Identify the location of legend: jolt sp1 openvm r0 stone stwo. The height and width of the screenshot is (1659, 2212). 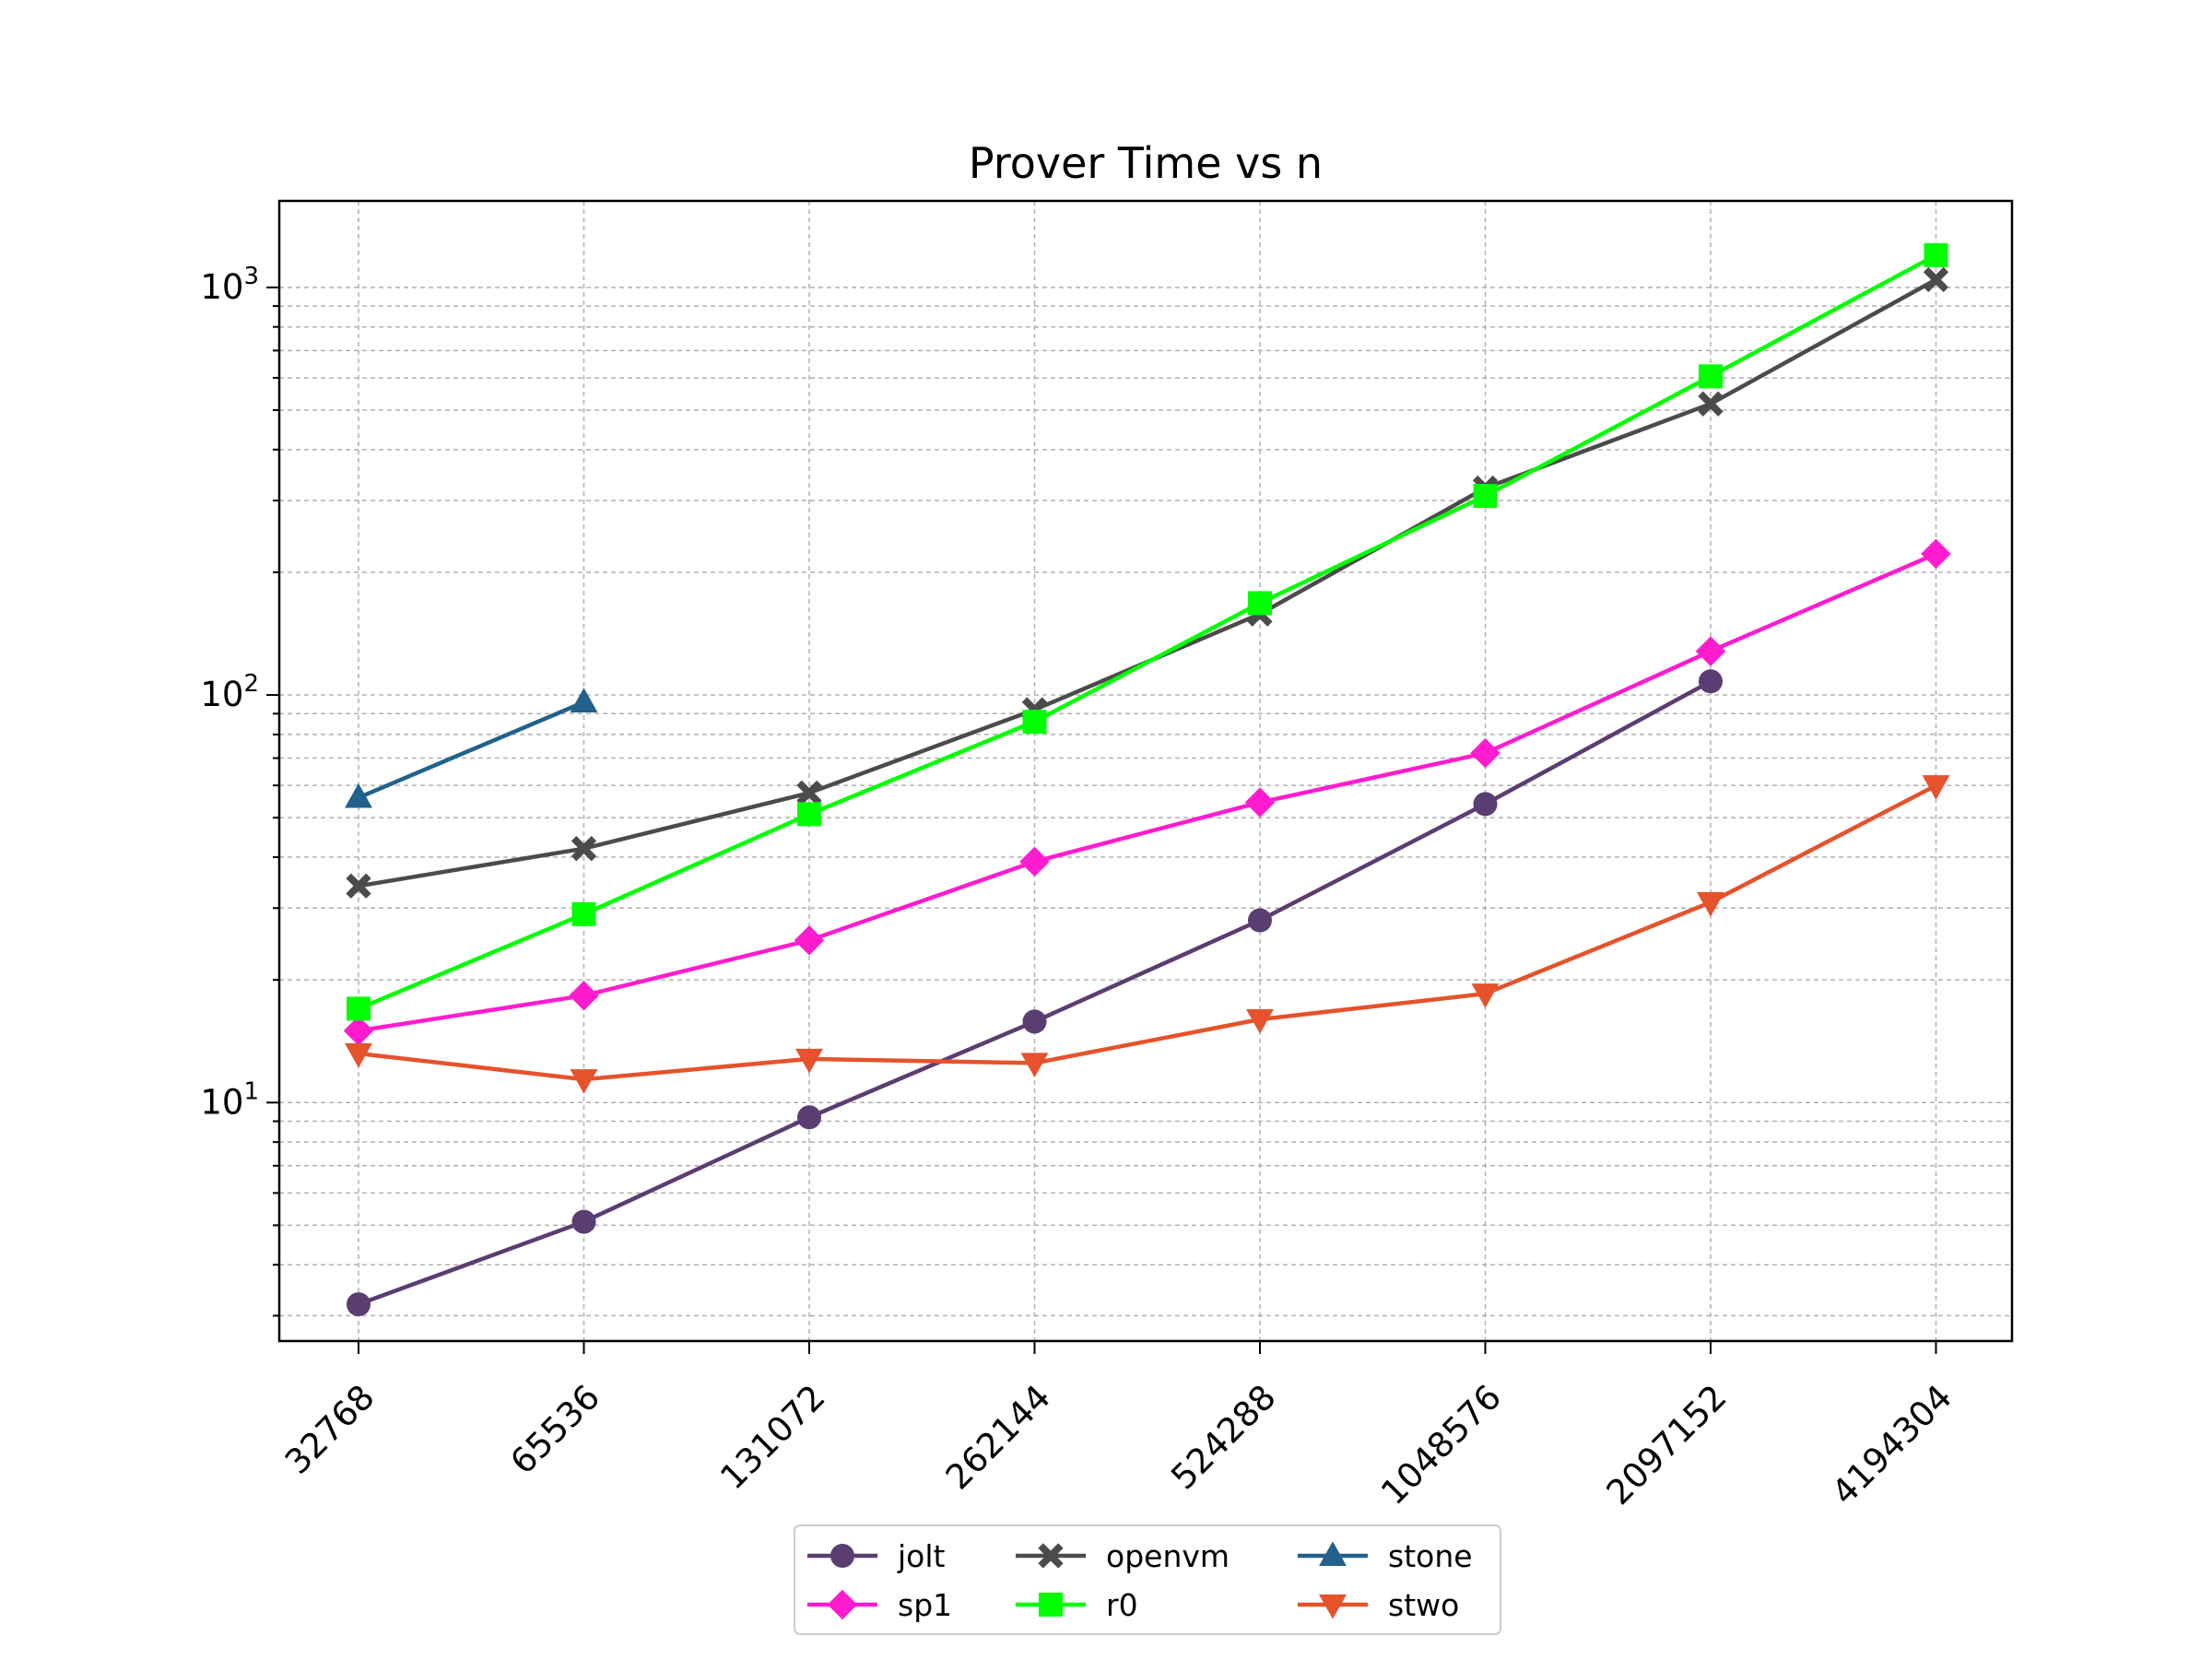
(1147, 1579).